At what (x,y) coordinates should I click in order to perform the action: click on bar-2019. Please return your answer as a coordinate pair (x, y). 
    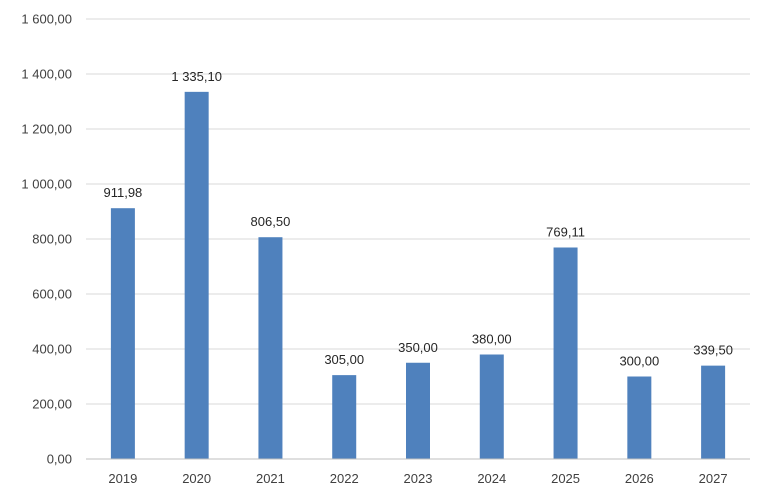
    Looking at the image, I should click on (122, 333).